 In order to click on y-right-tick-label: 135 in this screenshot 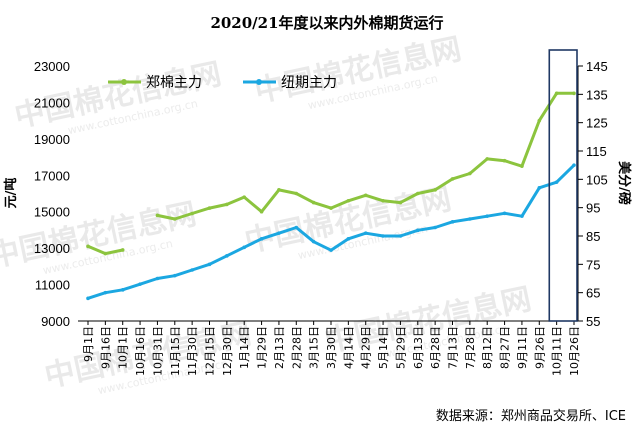, I will do `click(597, 94)`.